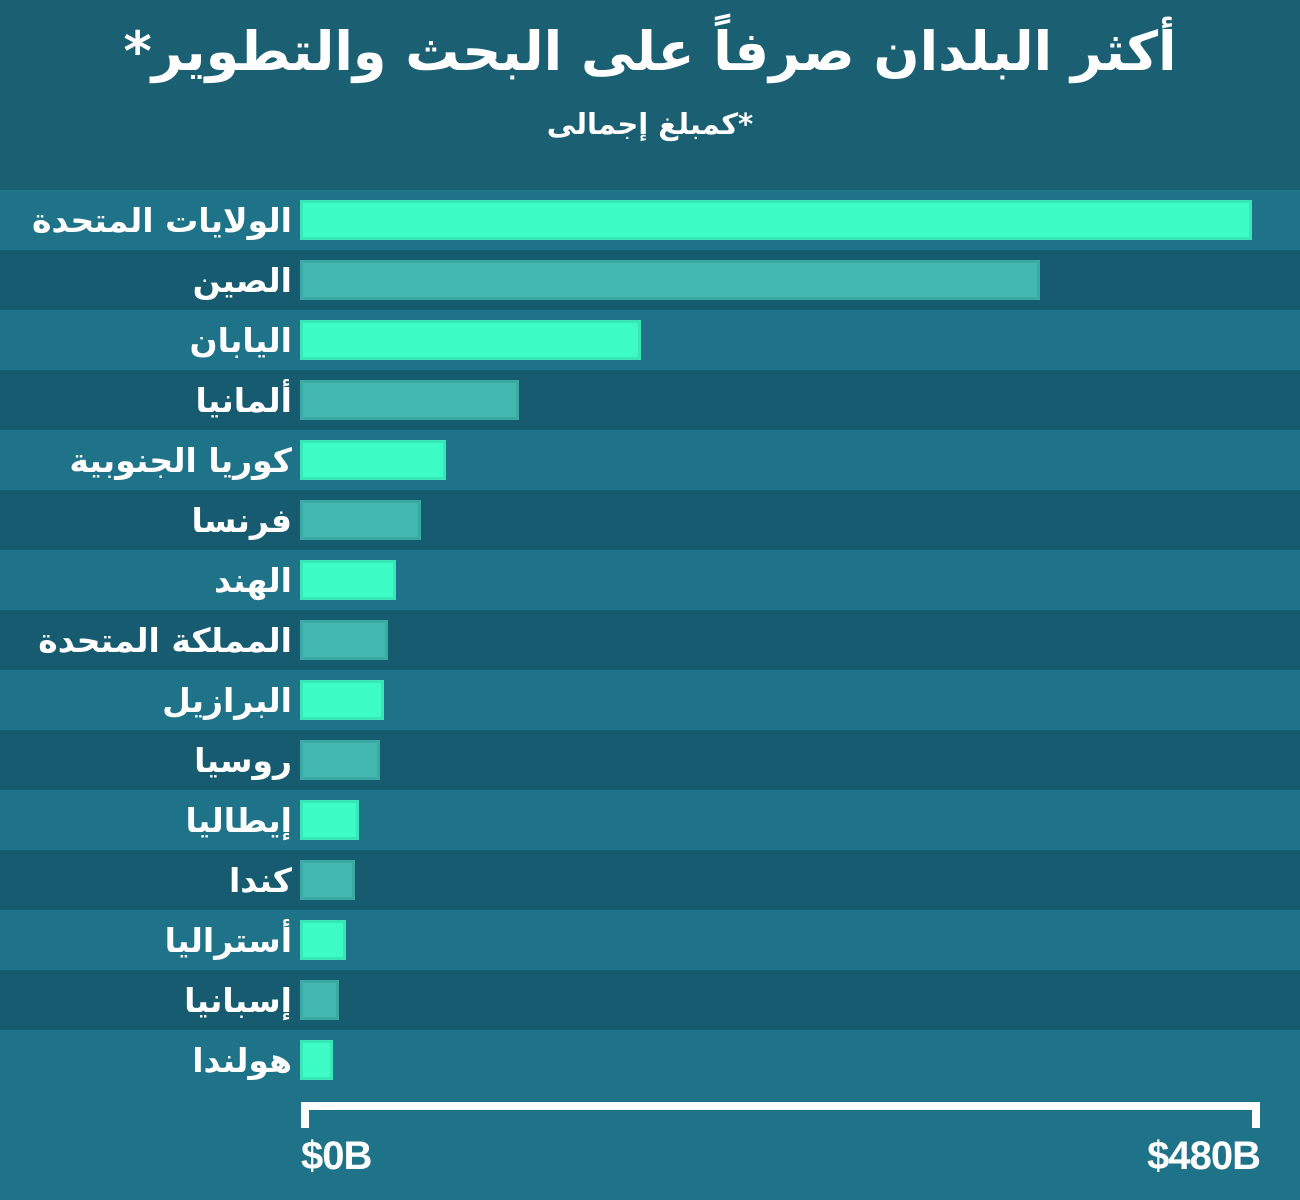  What do you see at coordinates (650, 700) in the screenshot?
I see `chart-row-9: البرازيل` at bounding box center [650, 700].